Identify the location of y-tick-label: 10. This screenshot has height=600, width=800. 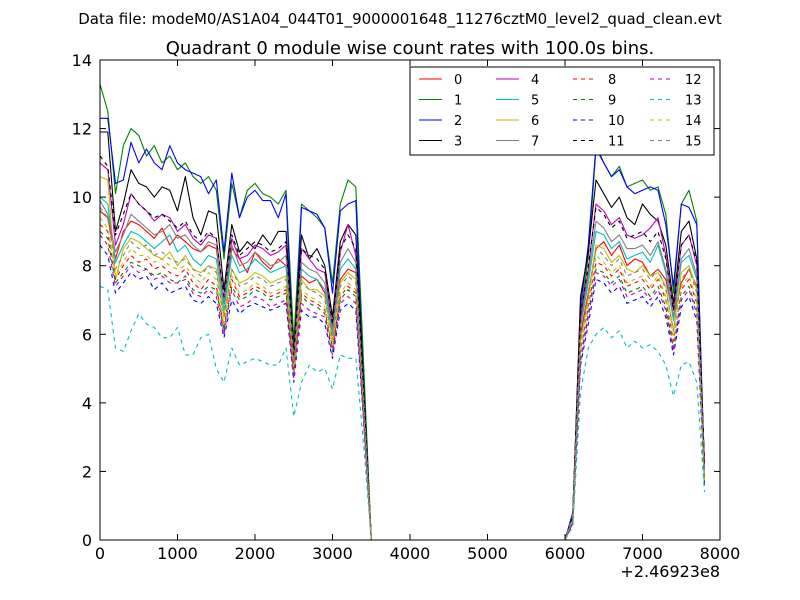
(82, 197).